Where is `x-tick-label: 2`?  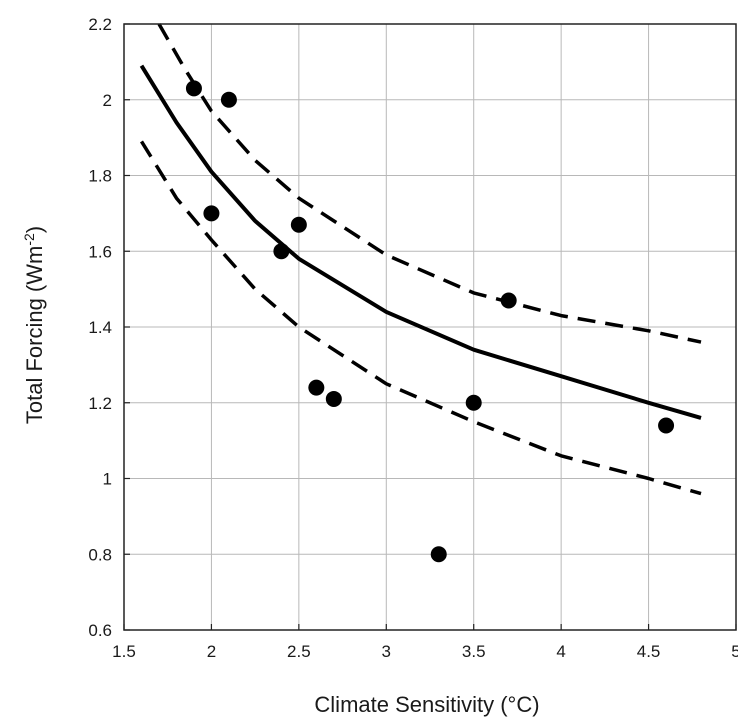 x-tick-label: 2 is located at coordinates (211, 651).